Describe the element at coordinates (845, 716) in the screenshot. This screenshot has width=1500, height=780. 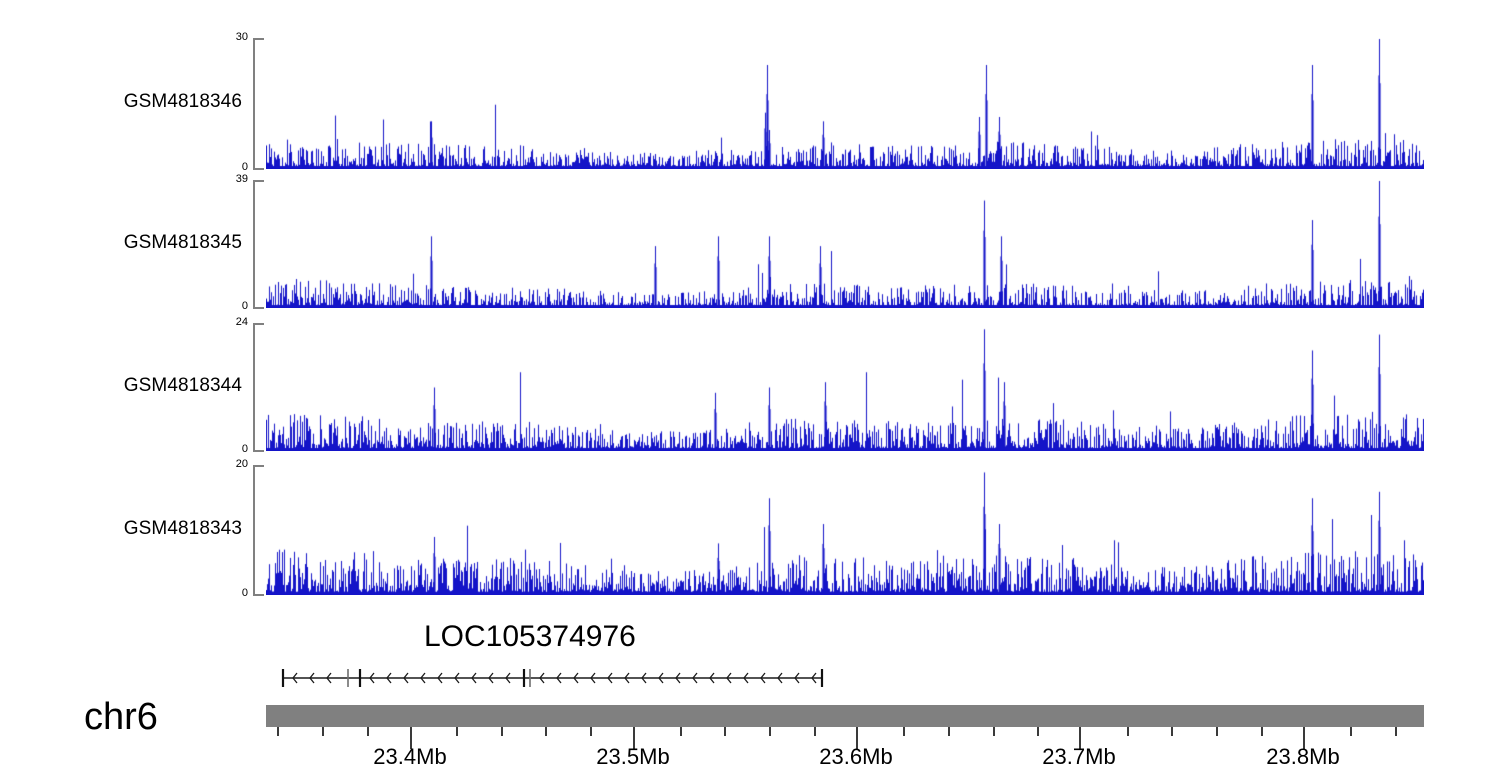
I see `chromosome-bar` at that location.